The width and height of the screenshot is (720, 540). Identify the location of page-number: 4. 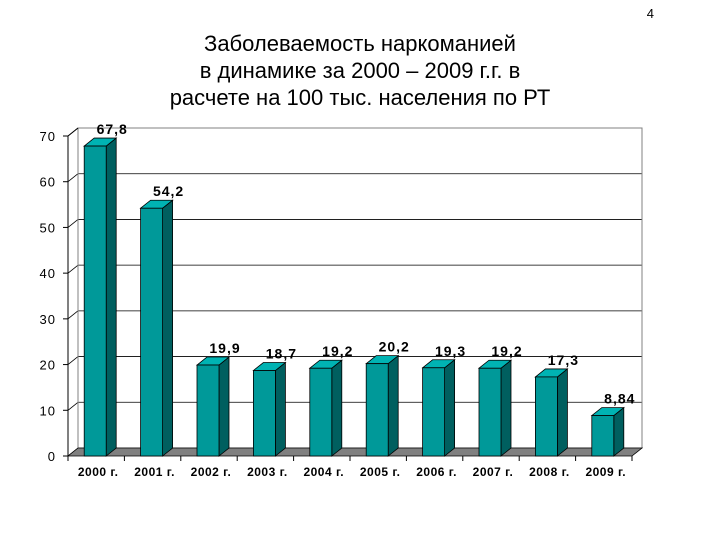
(650, 13).